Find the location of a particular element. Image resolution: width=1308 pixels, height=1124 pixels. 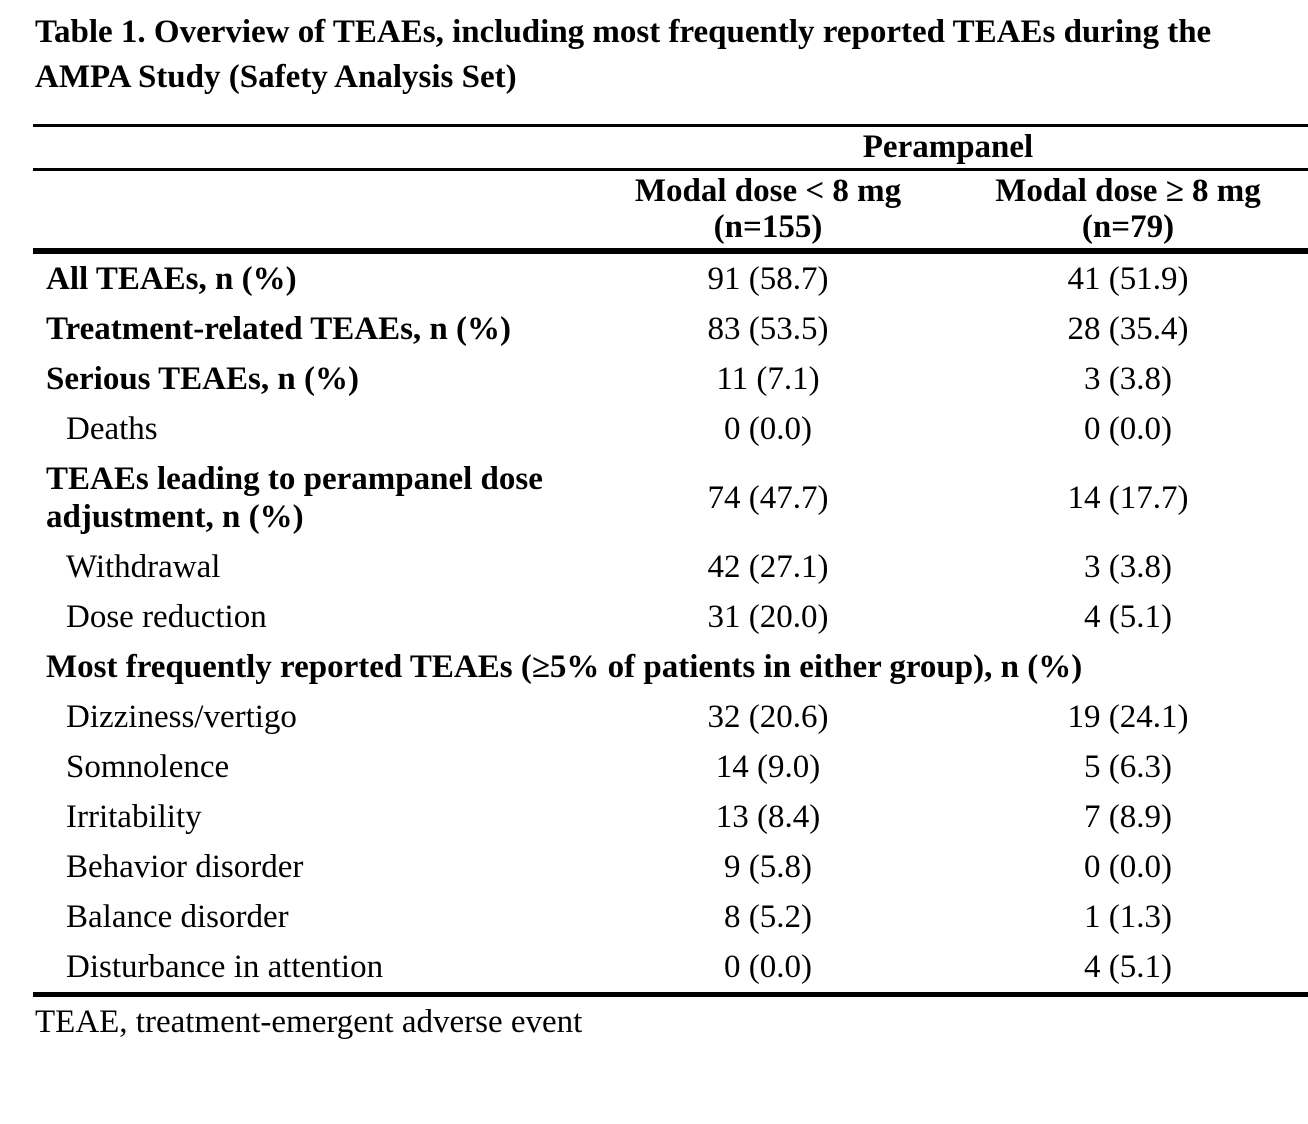

group-header-row: Perampanel is located at coordinates (670, 148).